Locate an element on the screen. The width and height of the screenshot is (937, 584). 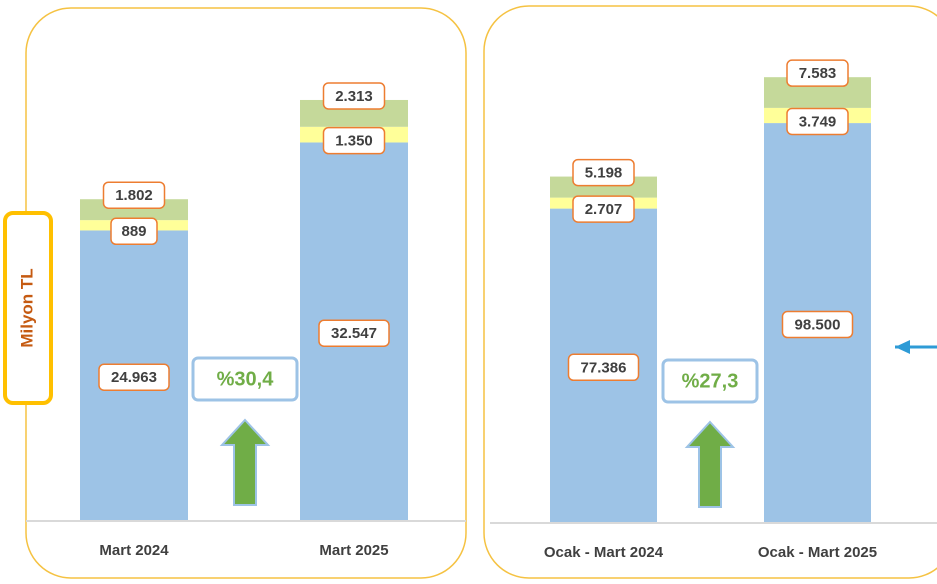
annotation: %30,4 is located at coordinates (246, 379).